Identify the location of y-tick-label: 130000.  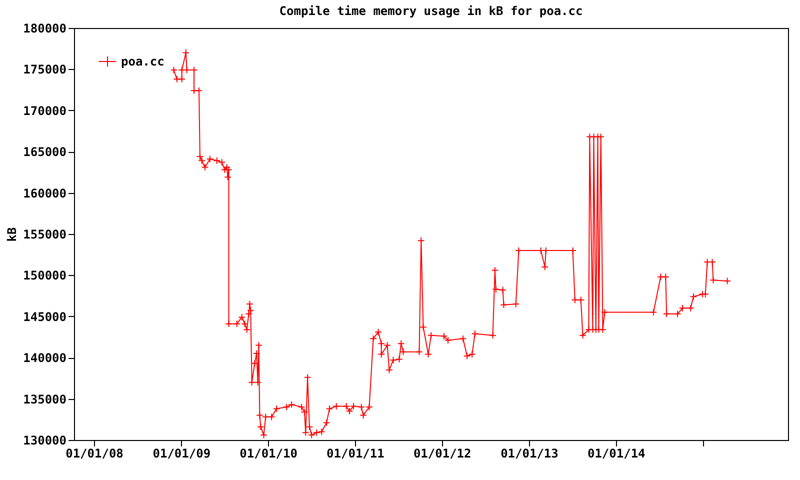
(44, 441).